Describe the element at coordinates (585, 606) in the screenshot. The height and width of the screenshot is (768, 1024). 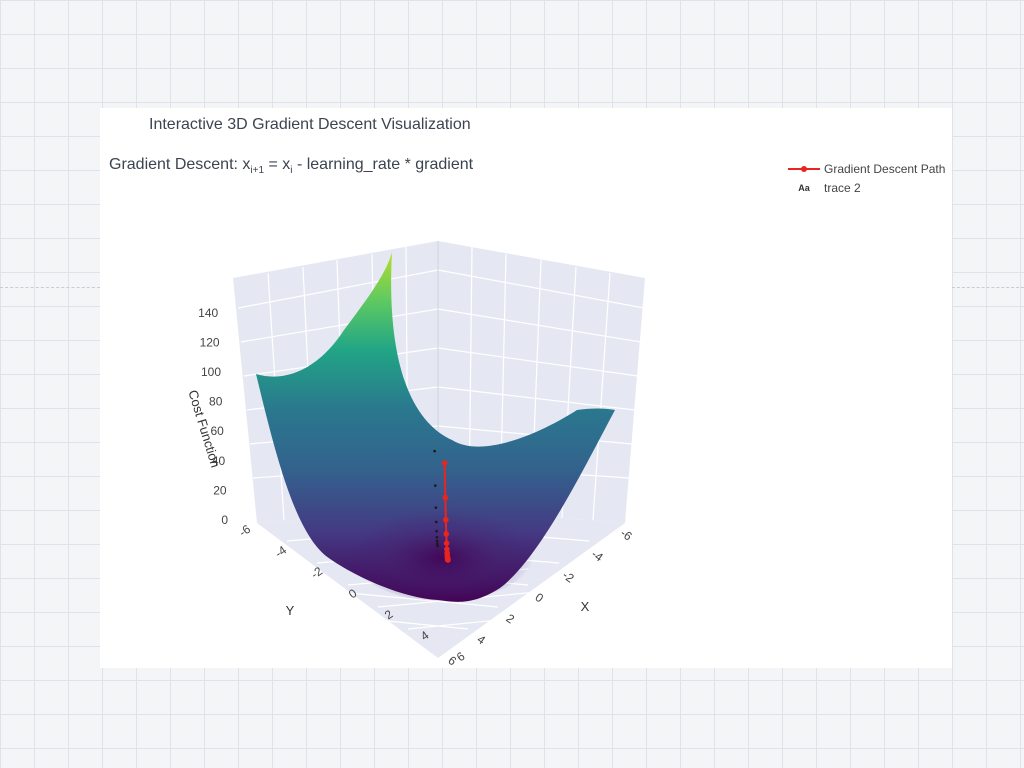
I see `x-axis-label: X` at that location.